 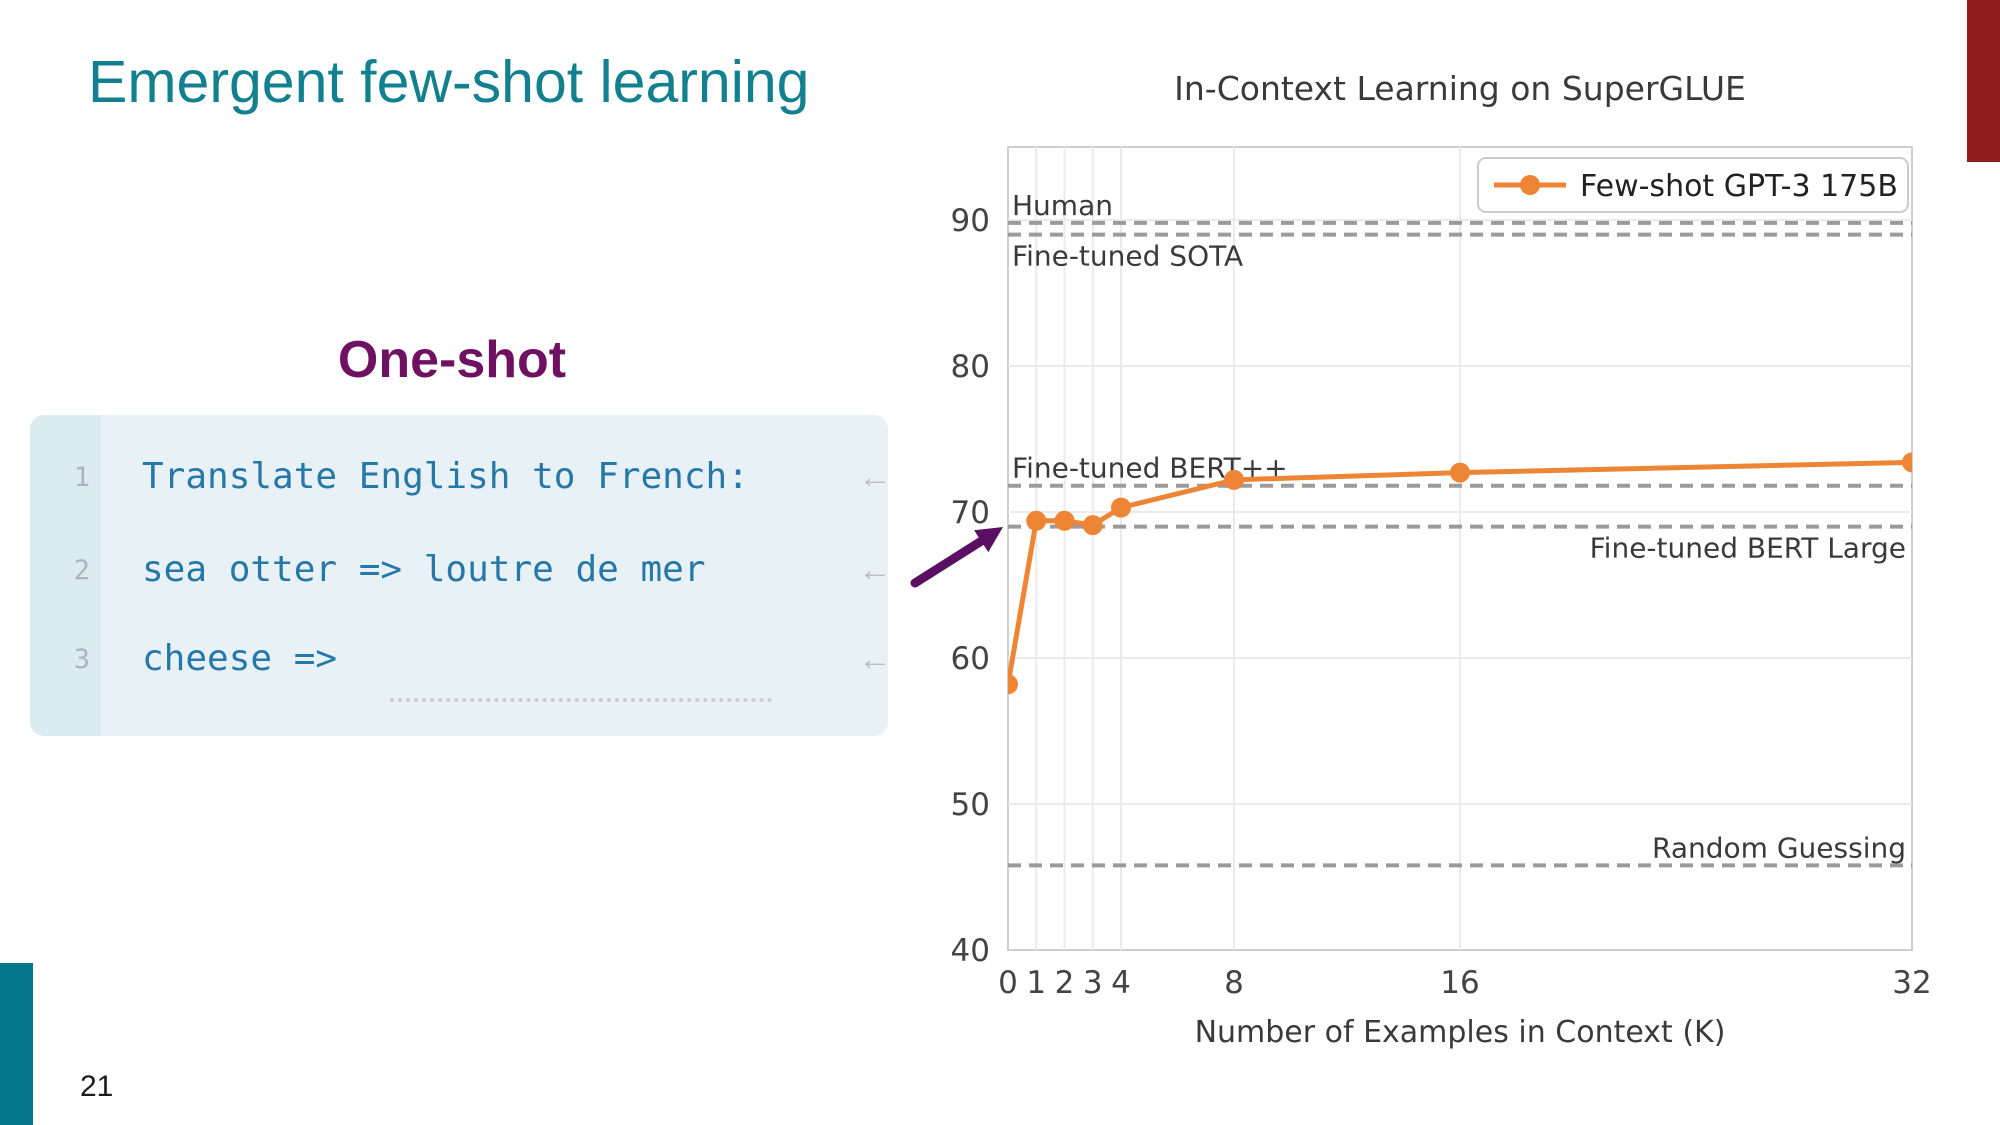 I want to click on y-tick-label: 40, so click(x=970, y=951).